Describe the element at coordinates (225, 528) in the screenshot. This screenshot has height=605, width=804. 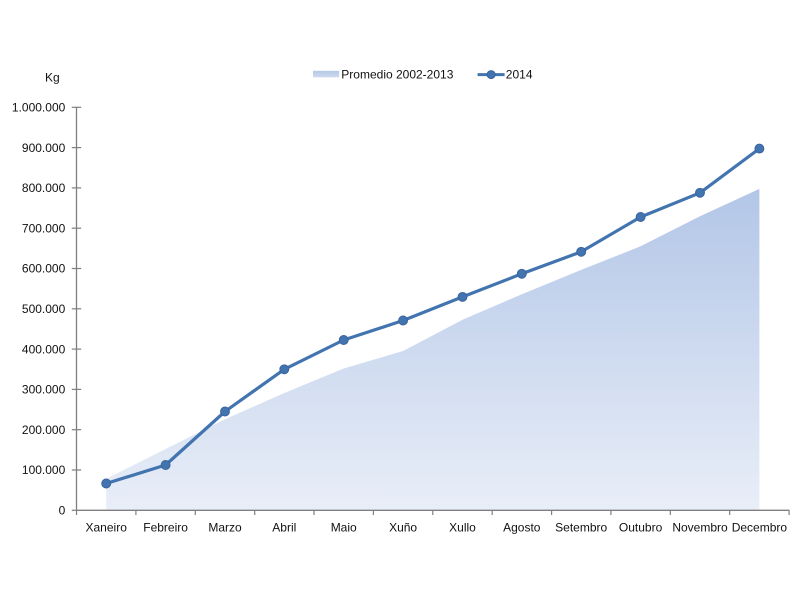
I see `svg-text: Marzo` at that location.